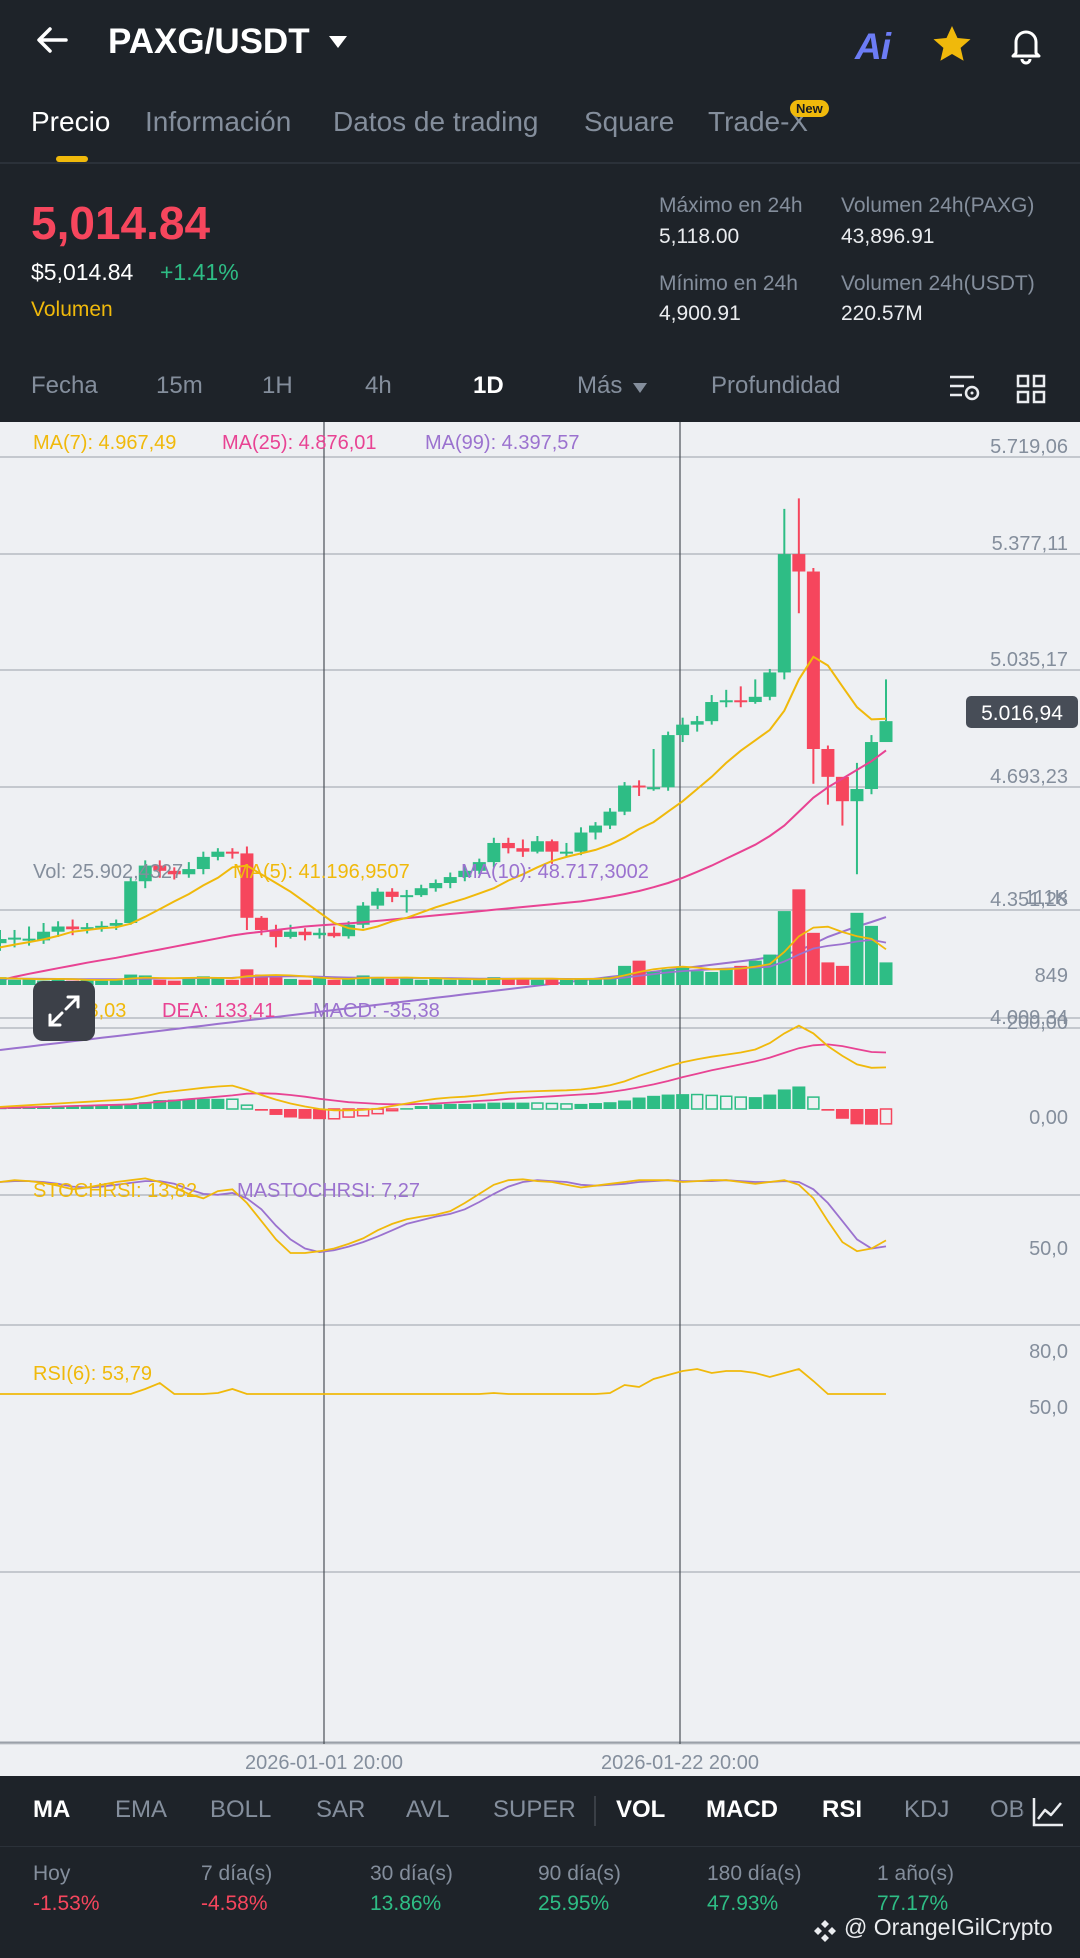 This screenshot has width=1080, height=1958. Describe the element at coordinates (115, 1191) in the screenshot. I see `stochrsi-legend: STOCHRSI: 13,82` at that location.